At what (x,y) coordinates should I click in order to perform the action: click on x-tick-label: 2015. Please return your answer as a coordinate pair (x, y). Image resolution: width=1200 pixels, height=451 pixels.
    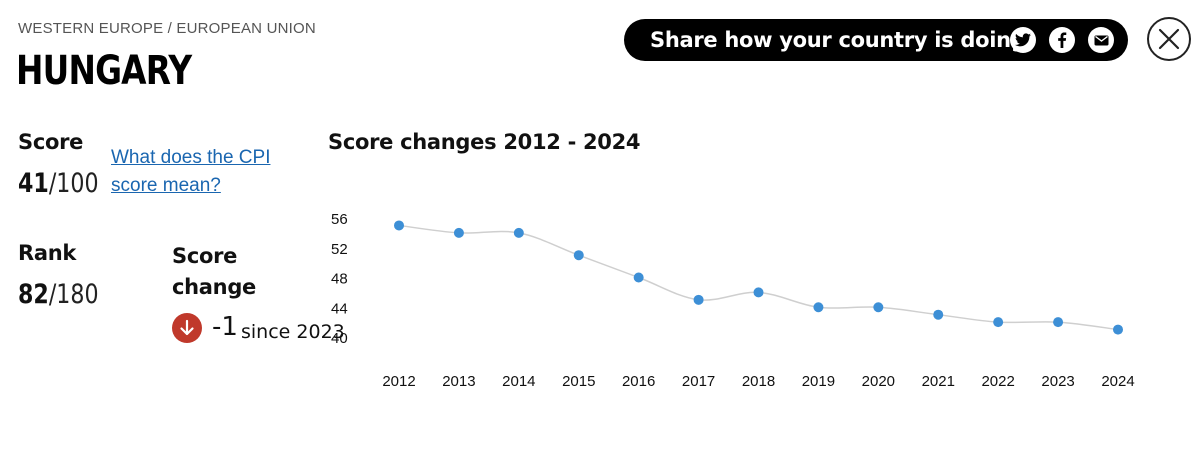
    Looking at the image, I should click on (578, 381).